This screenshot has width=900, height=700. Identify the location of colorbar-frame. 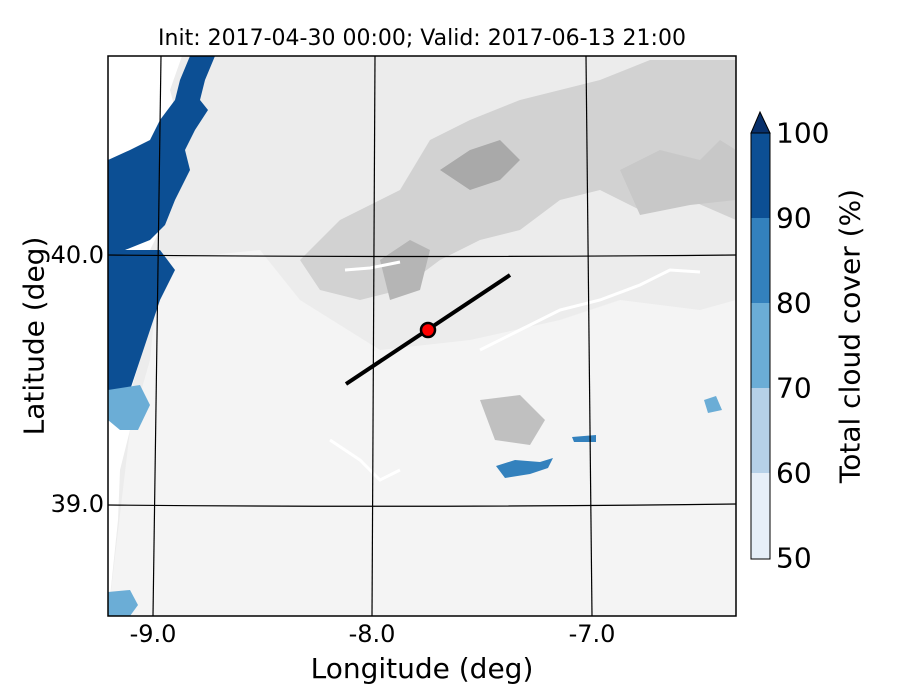
(760, 346).